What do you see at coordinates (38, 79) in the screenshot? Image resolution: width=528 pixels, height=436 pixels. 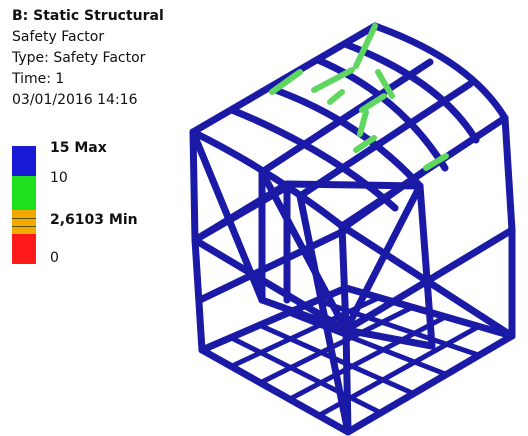 I see `result-time: Time: 1` at bounding box center [38, 79].